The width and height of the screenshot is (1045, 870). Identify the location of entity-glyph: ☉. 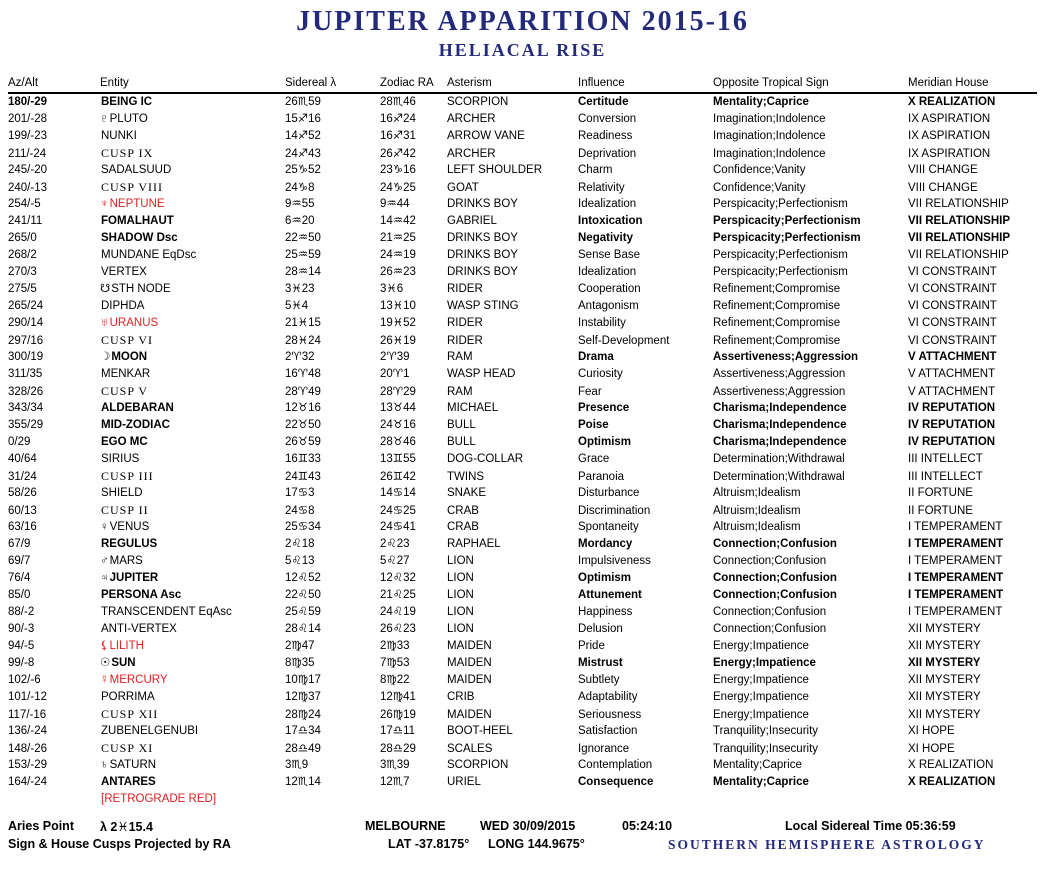
(105, 663).